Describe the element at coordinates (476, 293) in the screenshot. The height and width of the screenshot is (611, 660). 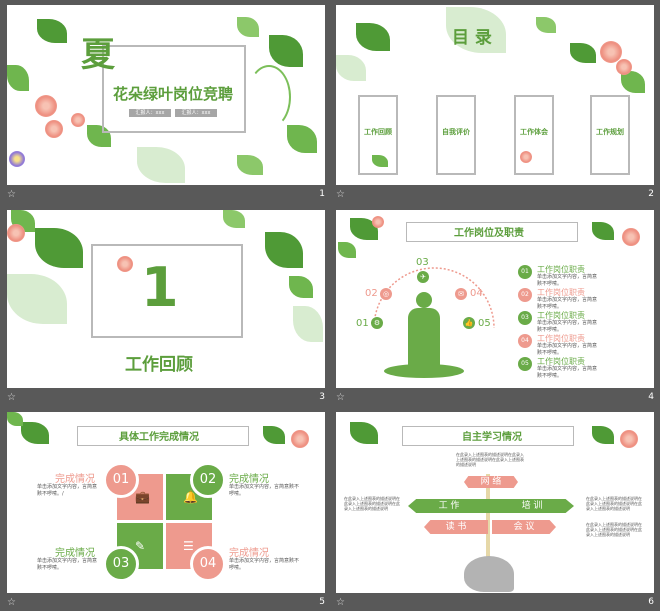
I see `node-label: 04` at that location.